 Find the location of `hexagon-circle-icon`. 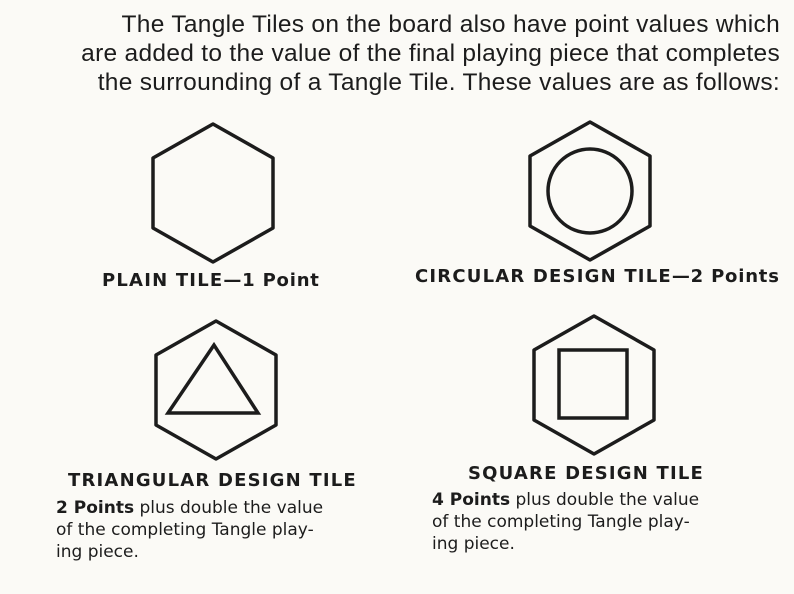

hexagon-circle-icon is located at coordinates (590, 191).